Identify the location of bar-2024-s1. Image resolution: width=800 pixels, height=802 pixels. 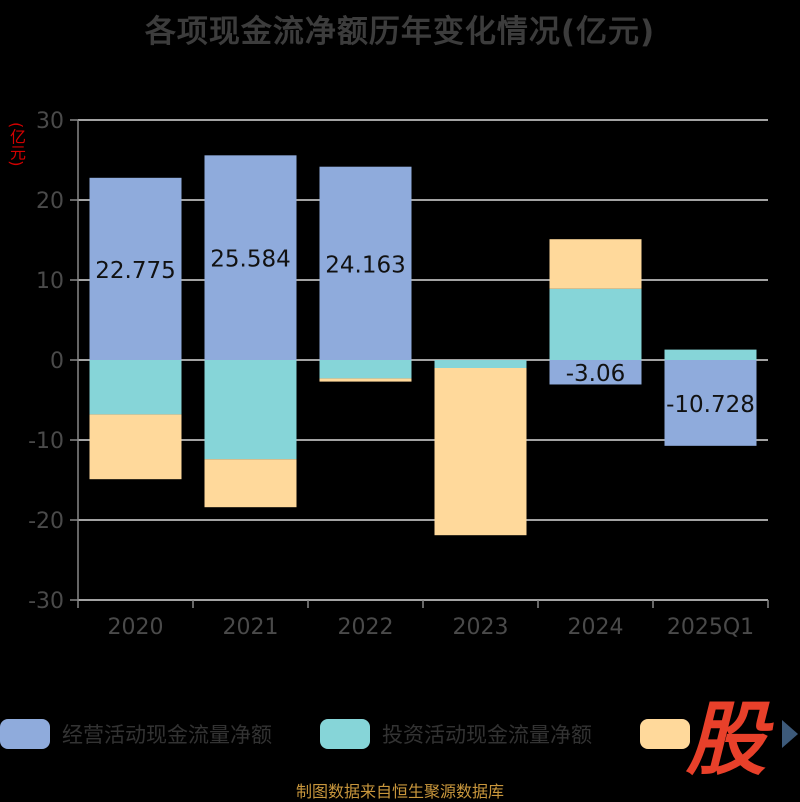
(595, 324).